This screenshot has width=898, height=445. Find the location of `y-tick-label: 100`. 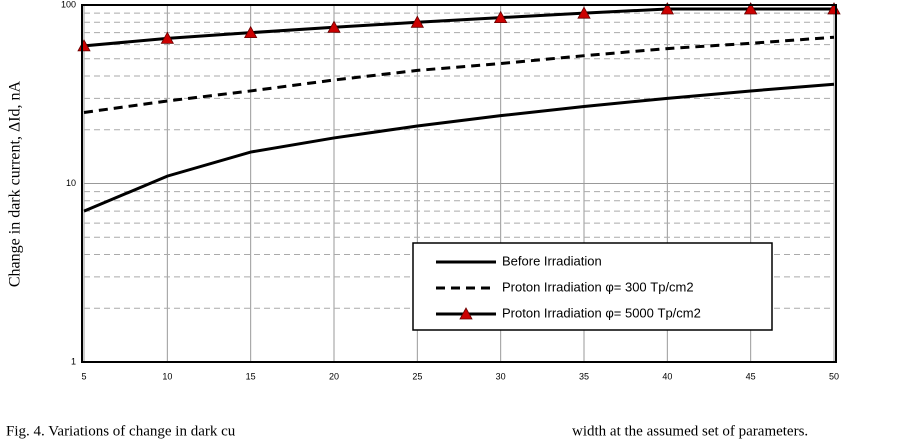

y-tick-label: 100 is located at coordinates (68, 4).